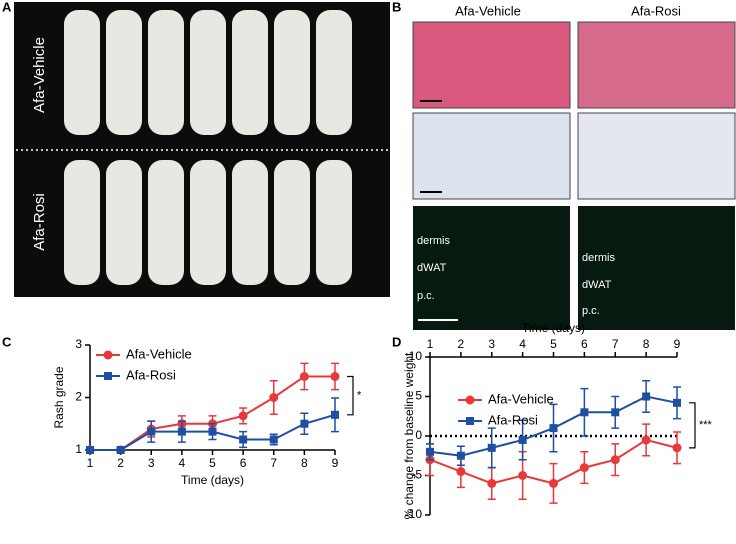 The height and width of the screenshot is (544, 736). What do you see at coordinates (78, 449) in the screenshot?
I see `y-tick-label: 1` at bounding box center [78, 449].